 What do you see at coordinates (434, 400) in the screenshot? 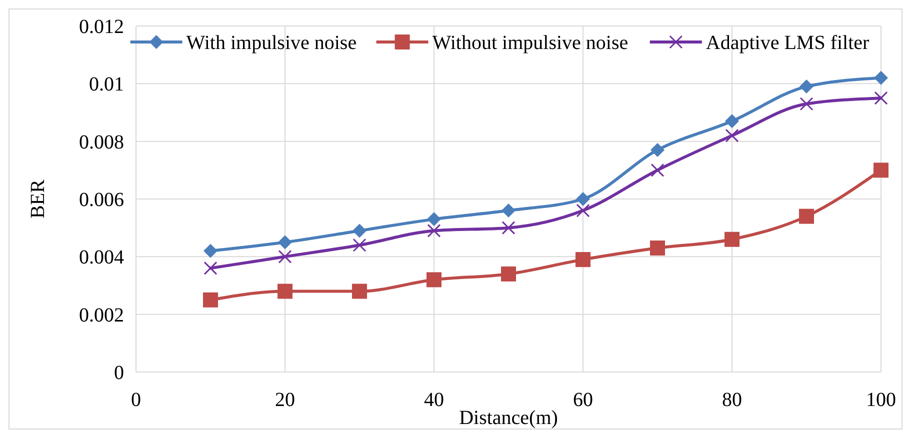
I see `x-tick-label: 40` at bounding box center [434, 400].